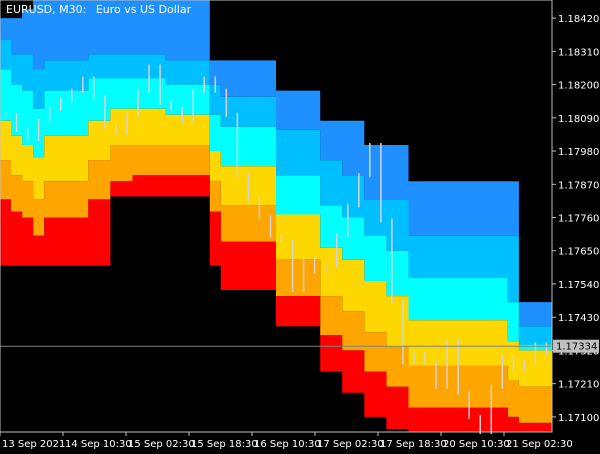 The image size is (600, 454). Describe the element at coordinates (476, 444) in the screenshot. I see `x-tick-label: 20 Sep 10:30` at that location.